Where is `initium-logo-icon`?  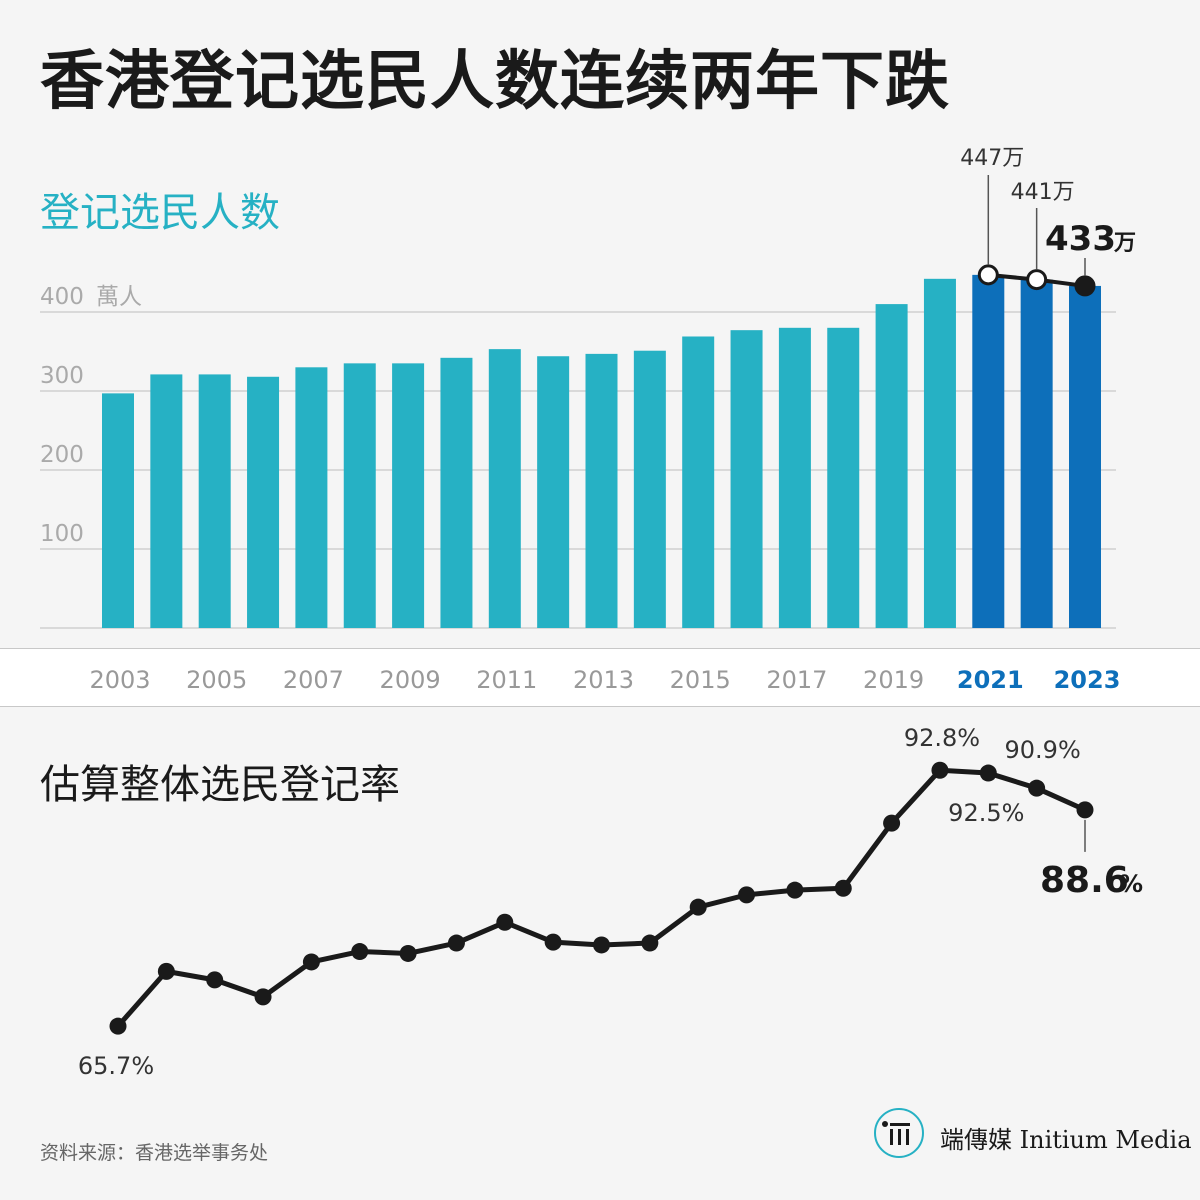 initium-logo-icon is located at coordinates (899, 1133).